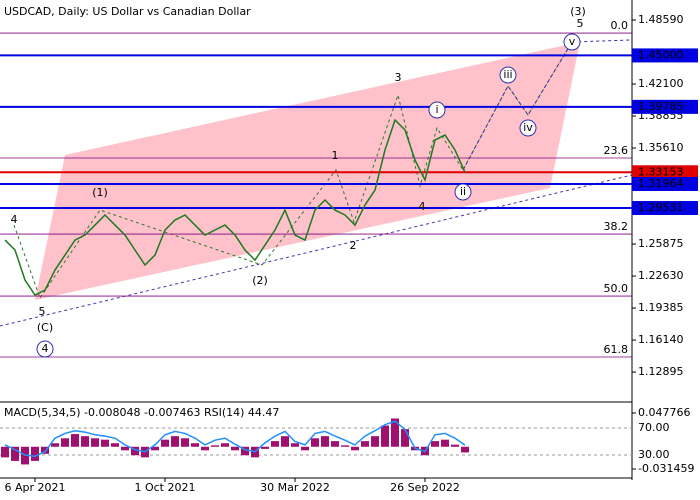  What do you see at coordinates (616, 150) in the screenshot?
I see `fib-label: 23.6` at bounding box center [616, 150].